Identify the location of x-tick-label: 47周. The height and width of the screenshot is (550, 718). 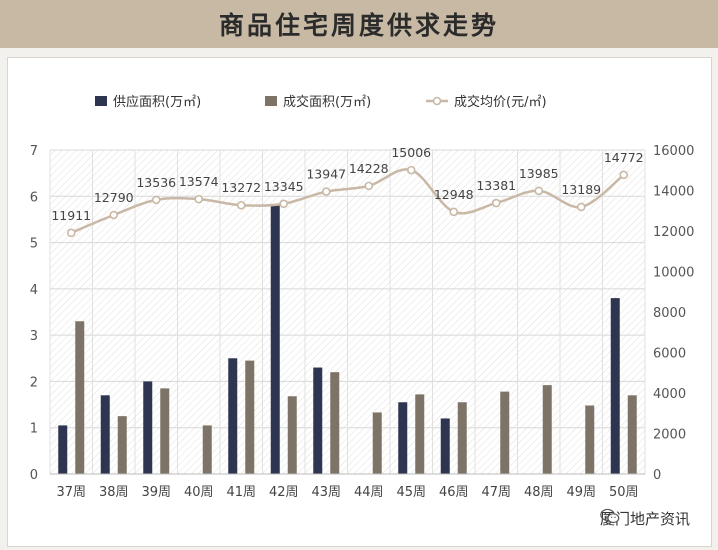
(496, 492).